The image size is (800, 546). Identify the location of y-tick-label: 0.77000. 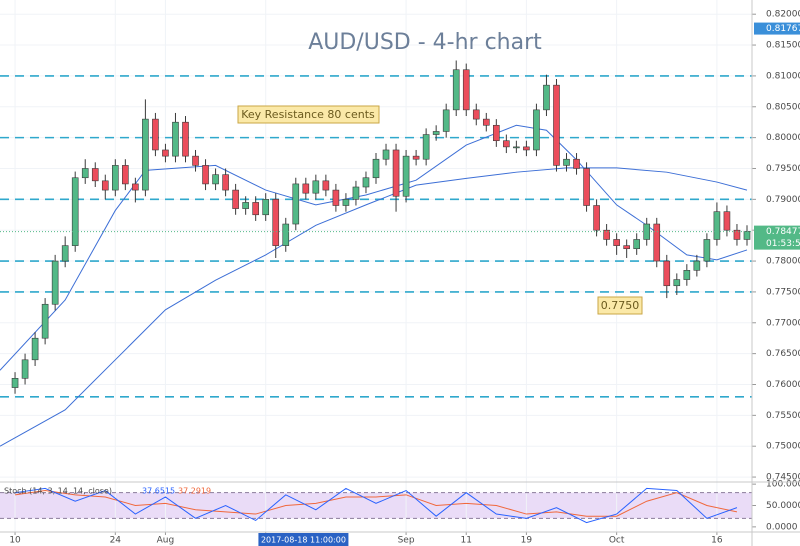
(783, 323).